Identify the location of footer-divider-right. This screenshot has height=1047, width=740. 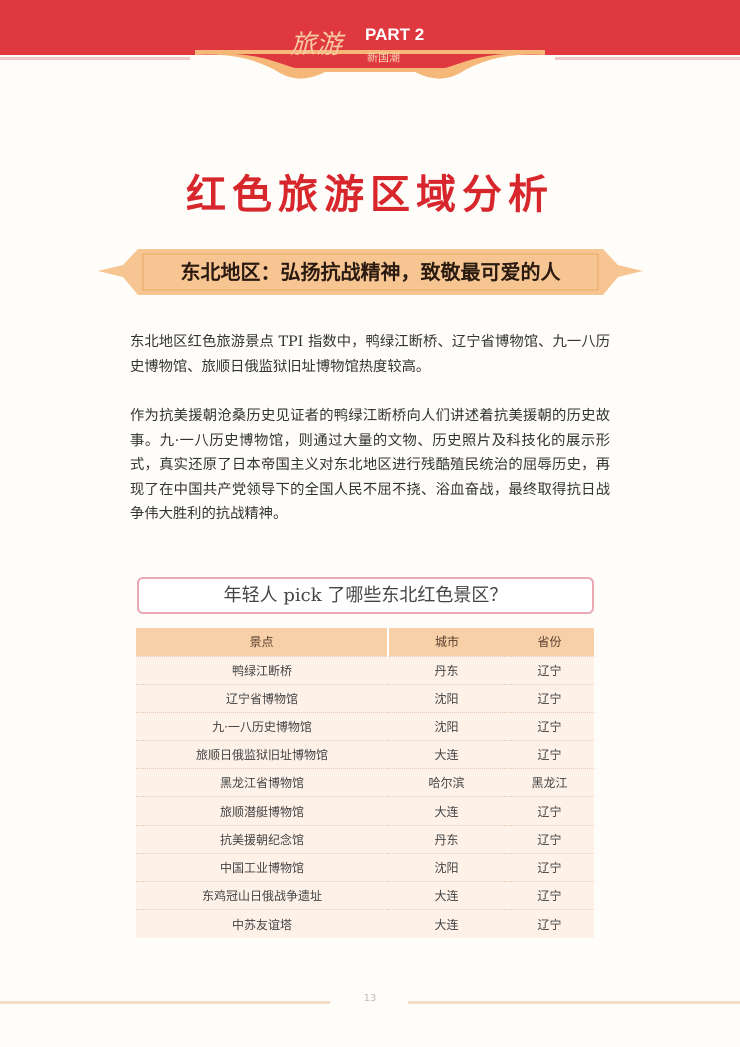
(574, 1002).